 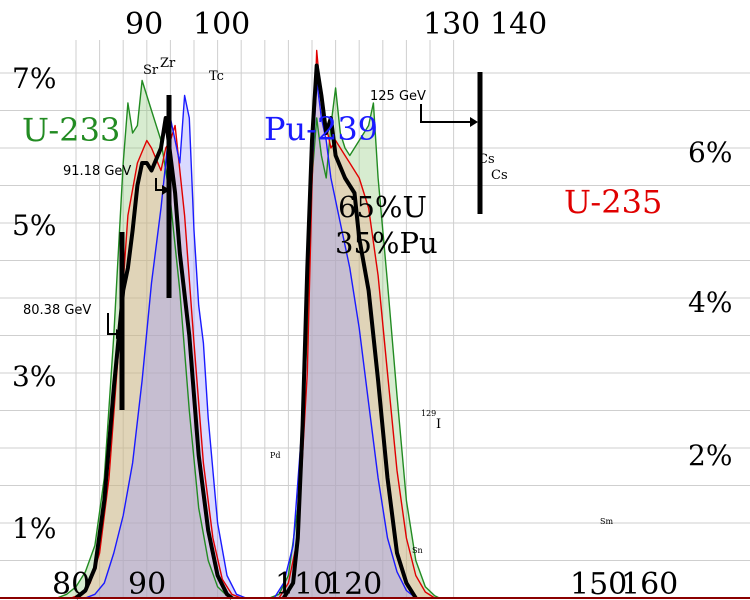 I want to click on x-tick-label: 110, so click(x=303, y=583).